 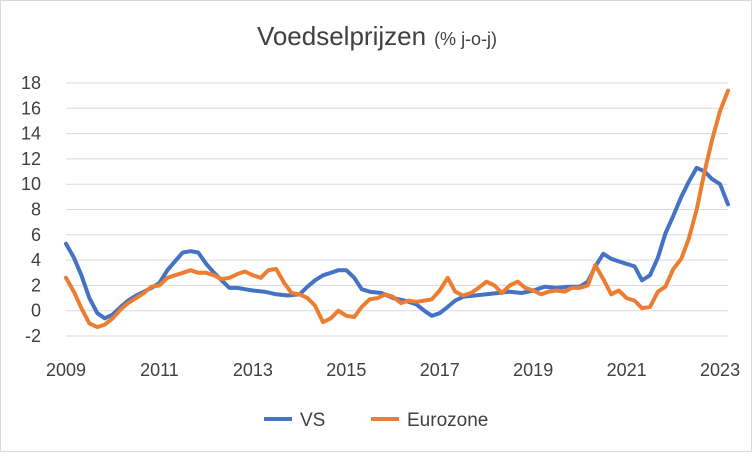 I want to click on legend-item-eurozone: Eurozone, so click(x=429, y=420).